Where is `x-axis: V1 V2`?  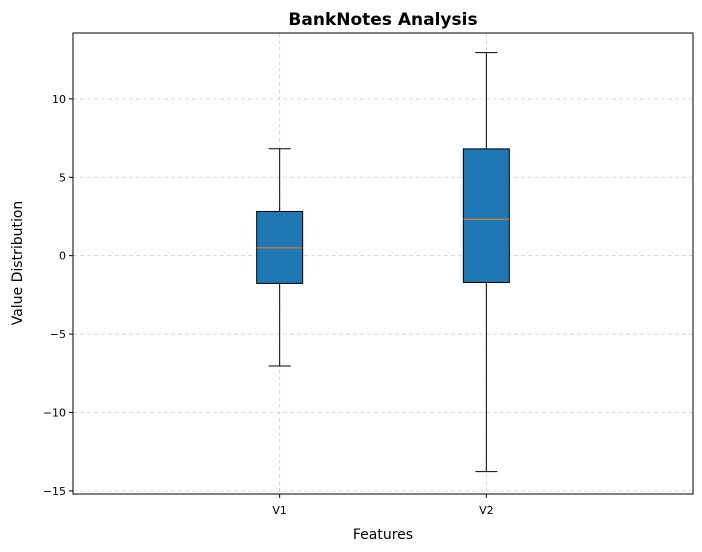
x-axis: V1 V2 is located at coordinates (383, 505).